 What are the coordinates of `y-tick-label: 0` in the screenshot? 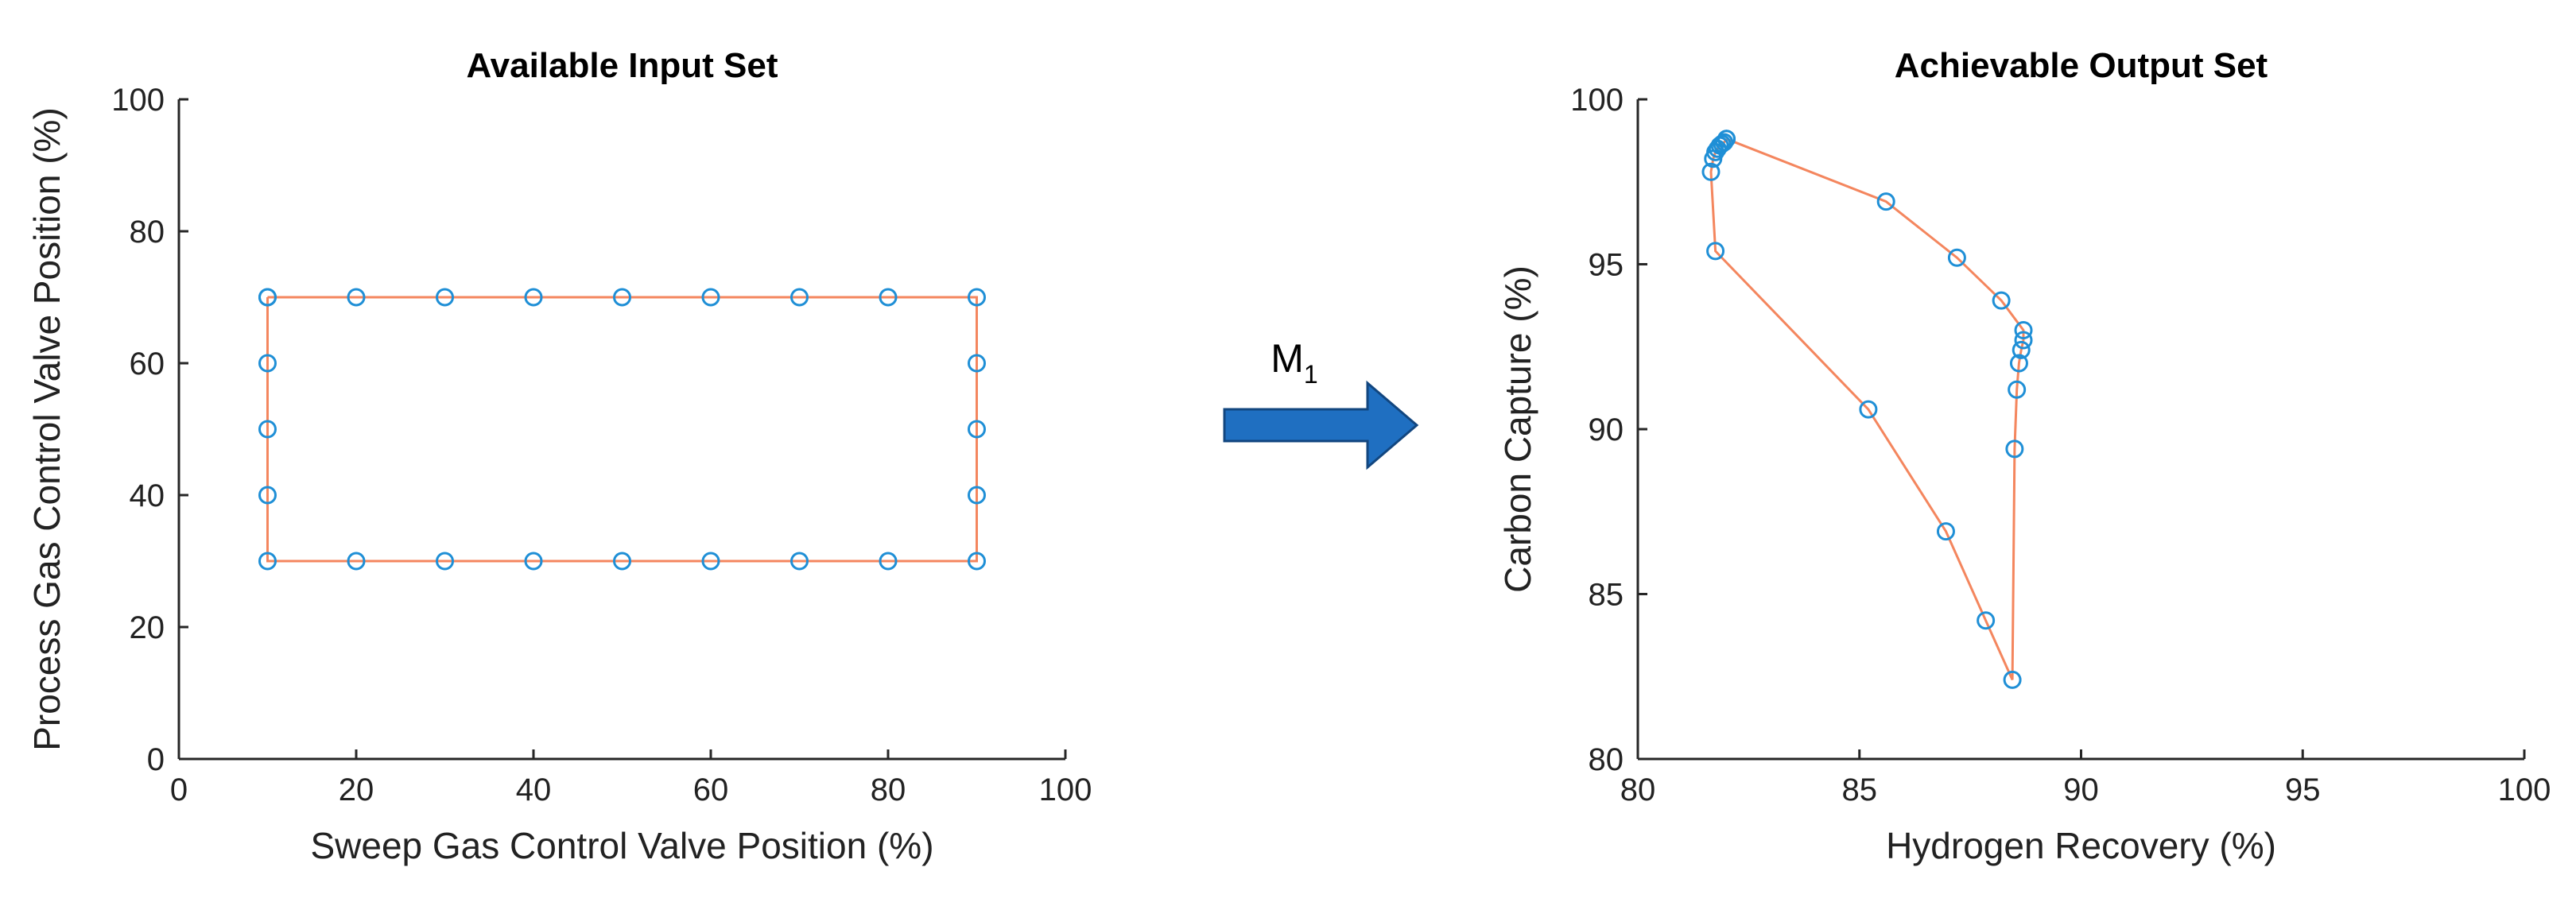 It's located at (156, 759).